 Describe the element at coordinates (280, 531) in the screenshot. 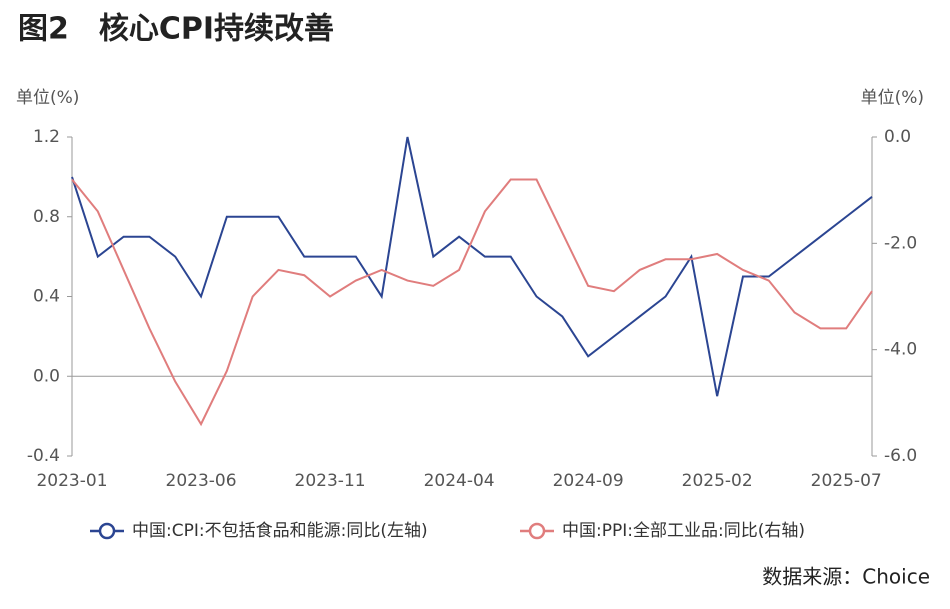

I see `legend-label: 中国:CPI:不包括食品和能源:同比(左轴)` at that location.